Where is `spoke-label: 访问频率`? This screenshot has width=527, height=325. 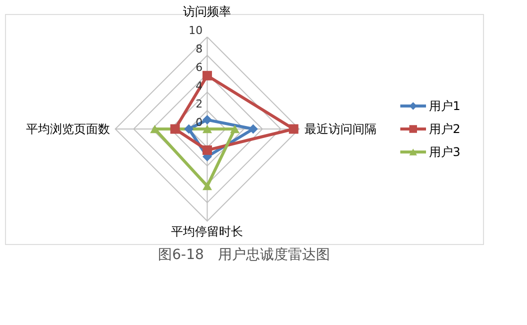
spoke-label: 访问频率 is located at coordinates (207, 11).